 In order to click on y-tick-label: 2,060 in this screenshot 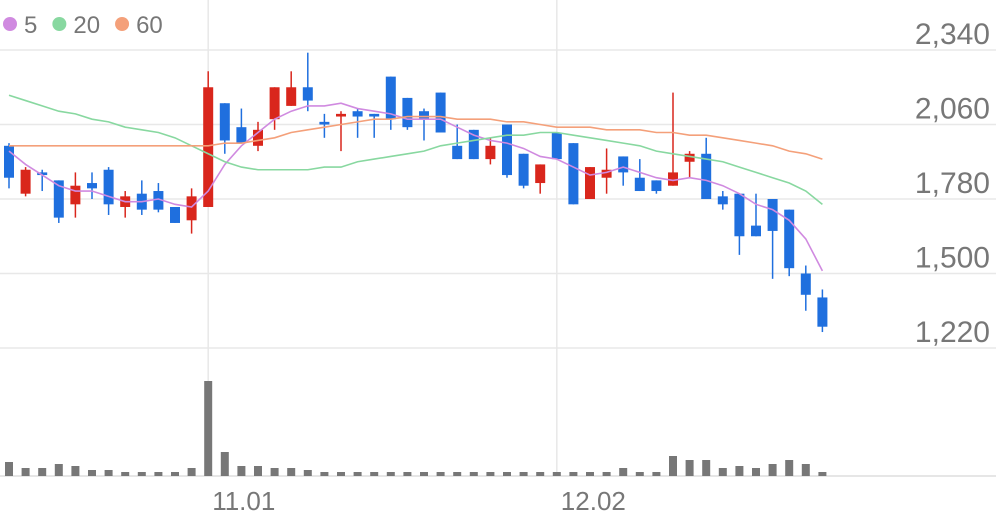, I will do `click(952, 109)`.